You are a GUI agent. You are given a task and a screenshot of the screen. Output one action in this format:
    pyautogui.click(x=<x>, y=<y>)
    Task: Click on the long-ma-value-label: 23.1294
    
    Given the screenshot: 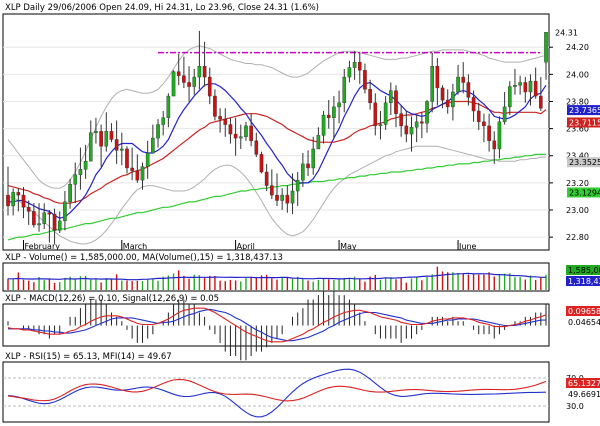 What is the action you would take?
    pyautogui.click(x=584, y=192)
    